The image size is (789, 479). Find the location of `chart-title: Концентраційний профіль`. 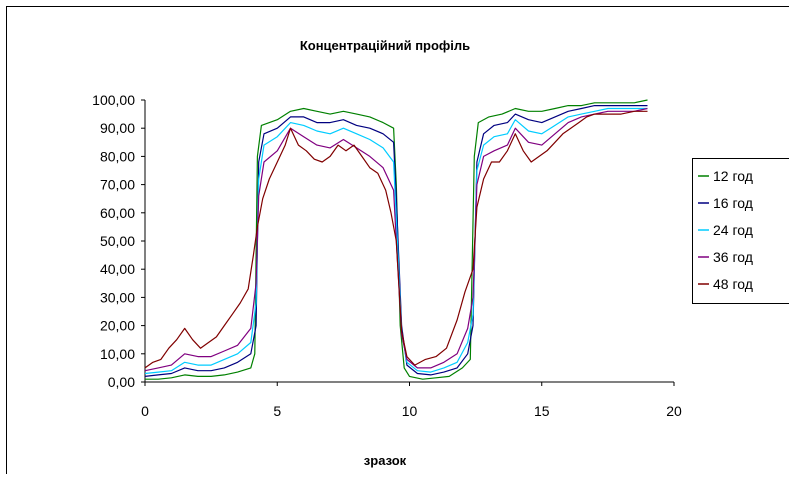

chart-title: Концентраційний профіль is located at coordinates (385, 45).